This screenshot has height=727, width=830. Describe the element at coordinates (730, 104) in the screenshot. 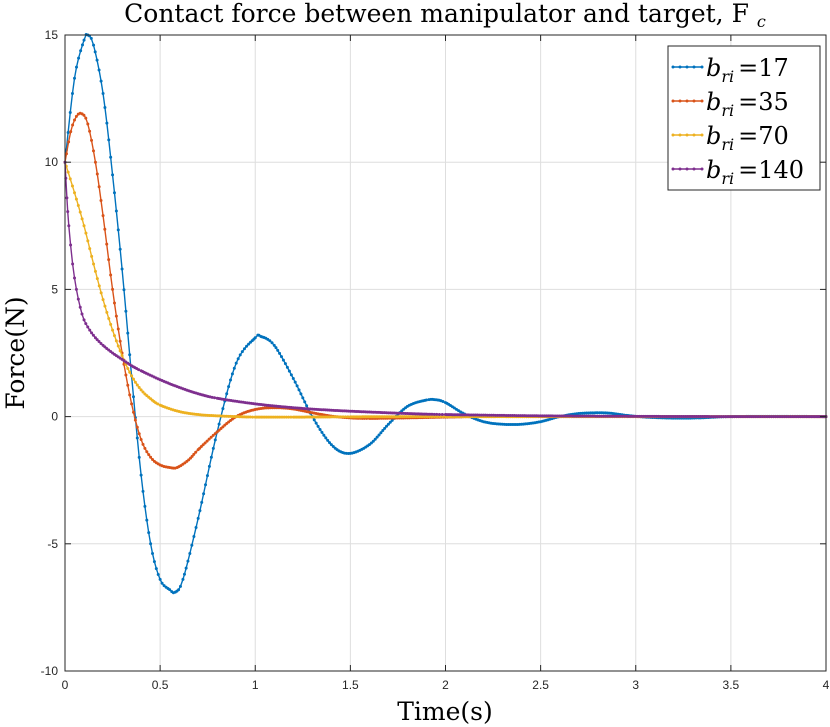

I see `legend-entry-35: bri =35` at that location.